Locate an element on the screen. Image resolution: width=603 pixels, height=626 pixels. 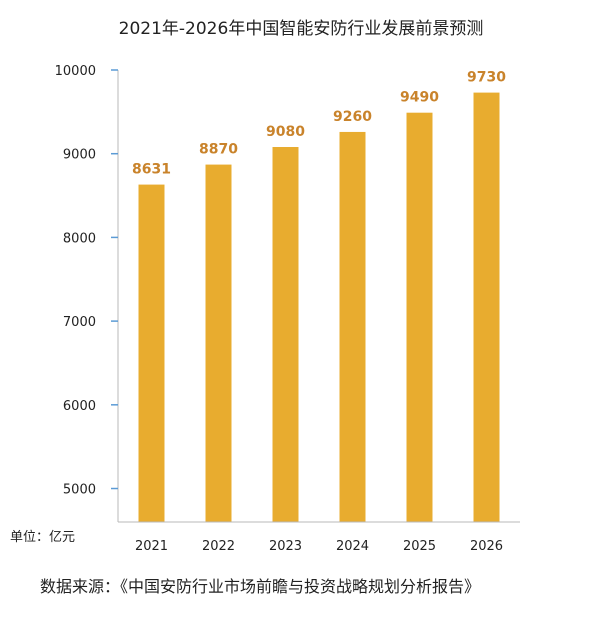
x-tick-label-2022: 2022 is located at coordinates (218, 546).